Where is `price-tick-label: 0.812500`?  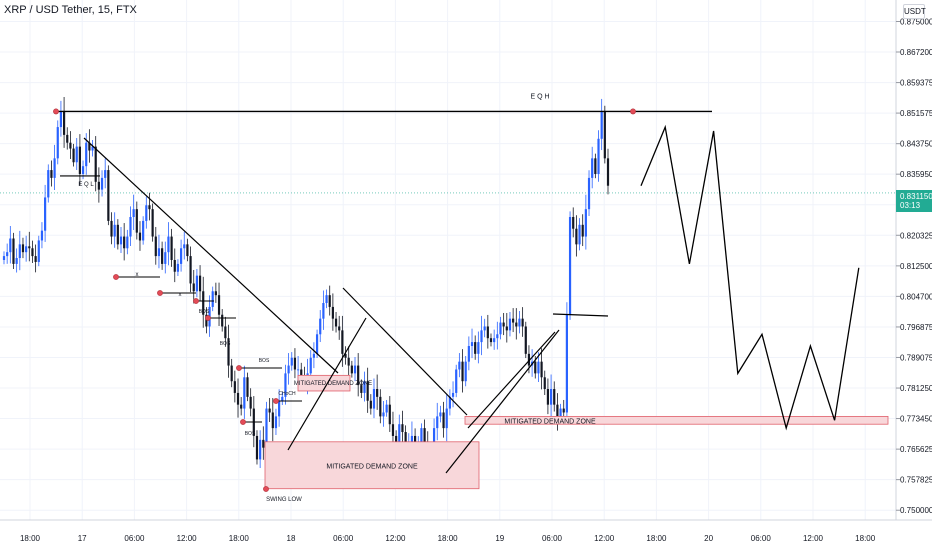
price-tick-label: 0.812500 is located at coordinates (916, 266).